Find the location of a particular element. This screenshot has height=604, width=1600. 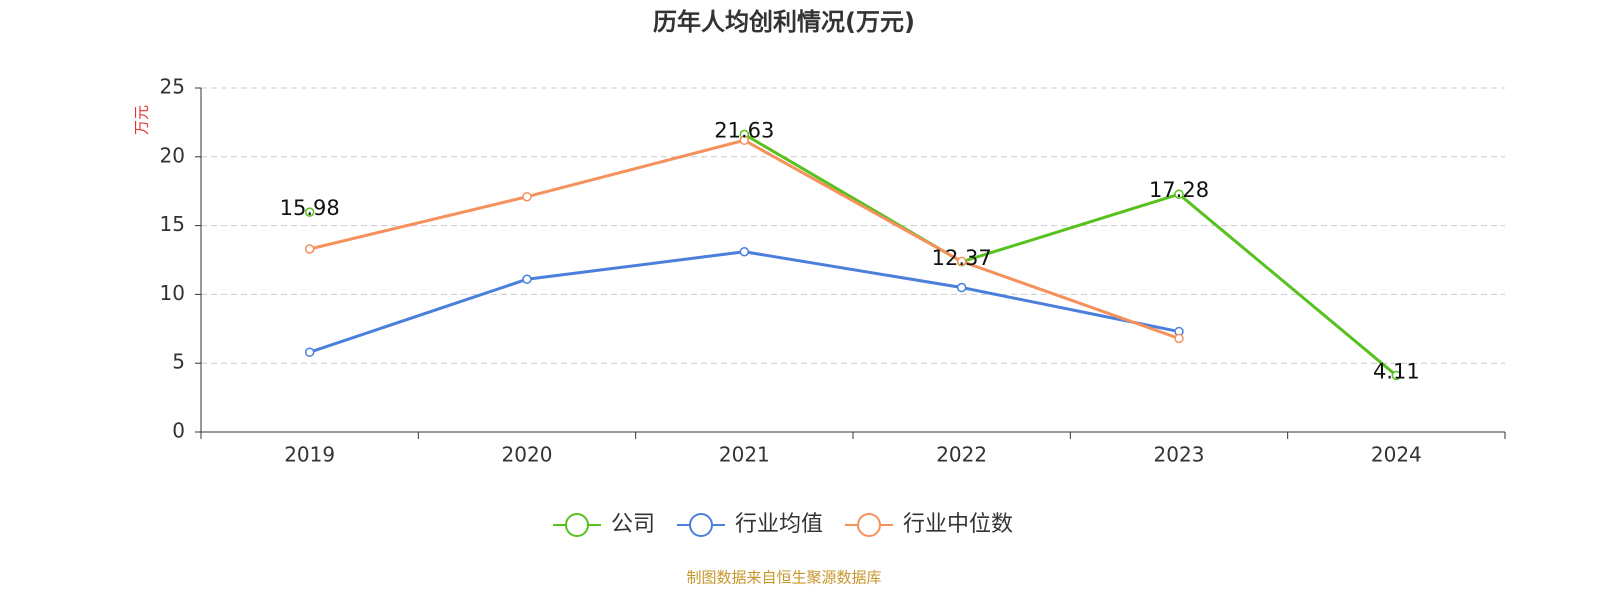

series-line is located at coordinates (744, 302).